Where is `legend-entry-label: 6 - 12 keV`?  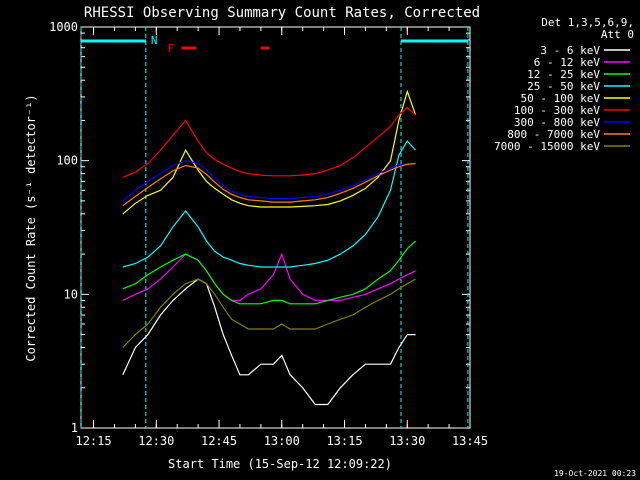
legend-entry-label: 6 - 12 keV is located at coordinates (567, 62).